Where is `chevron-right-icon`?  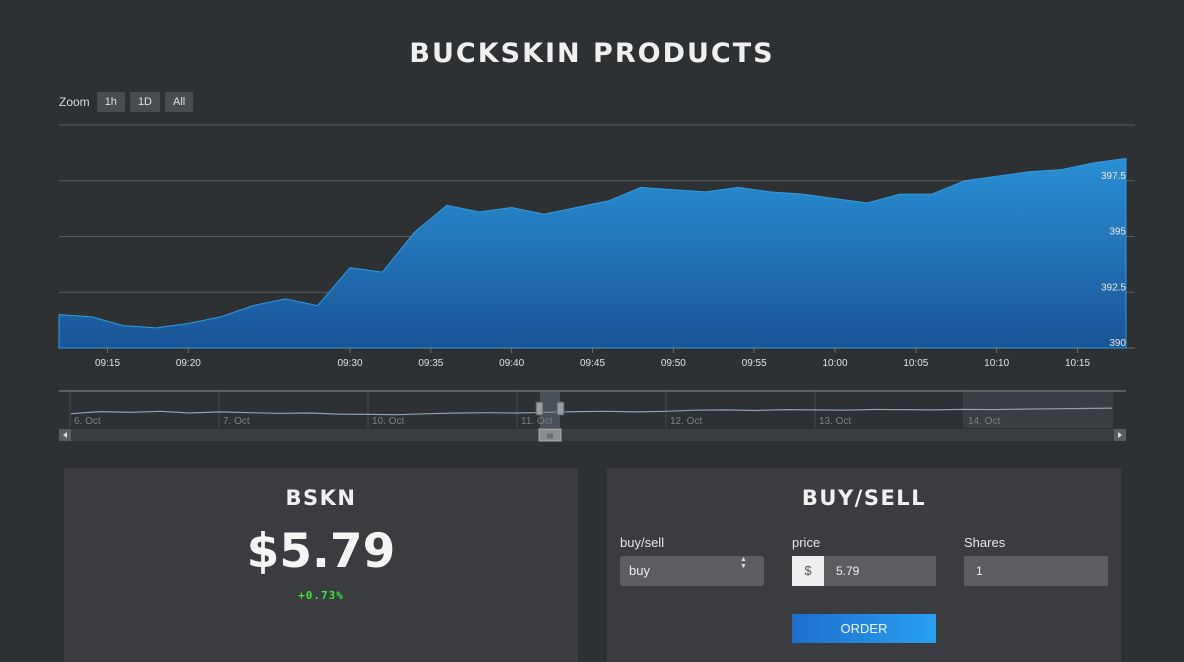 chevron-right-icon is located at coordinates (1120, 435).